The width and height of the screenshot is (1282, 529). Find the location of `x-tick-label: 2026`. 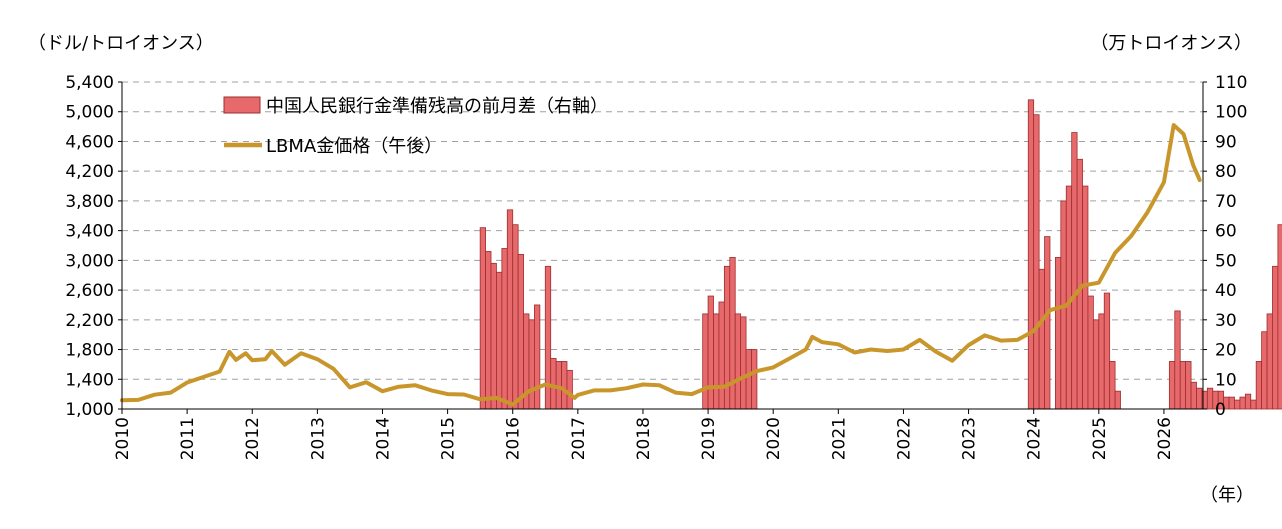

x-tick-label: 2026 is located at coordinates (1165, 438).